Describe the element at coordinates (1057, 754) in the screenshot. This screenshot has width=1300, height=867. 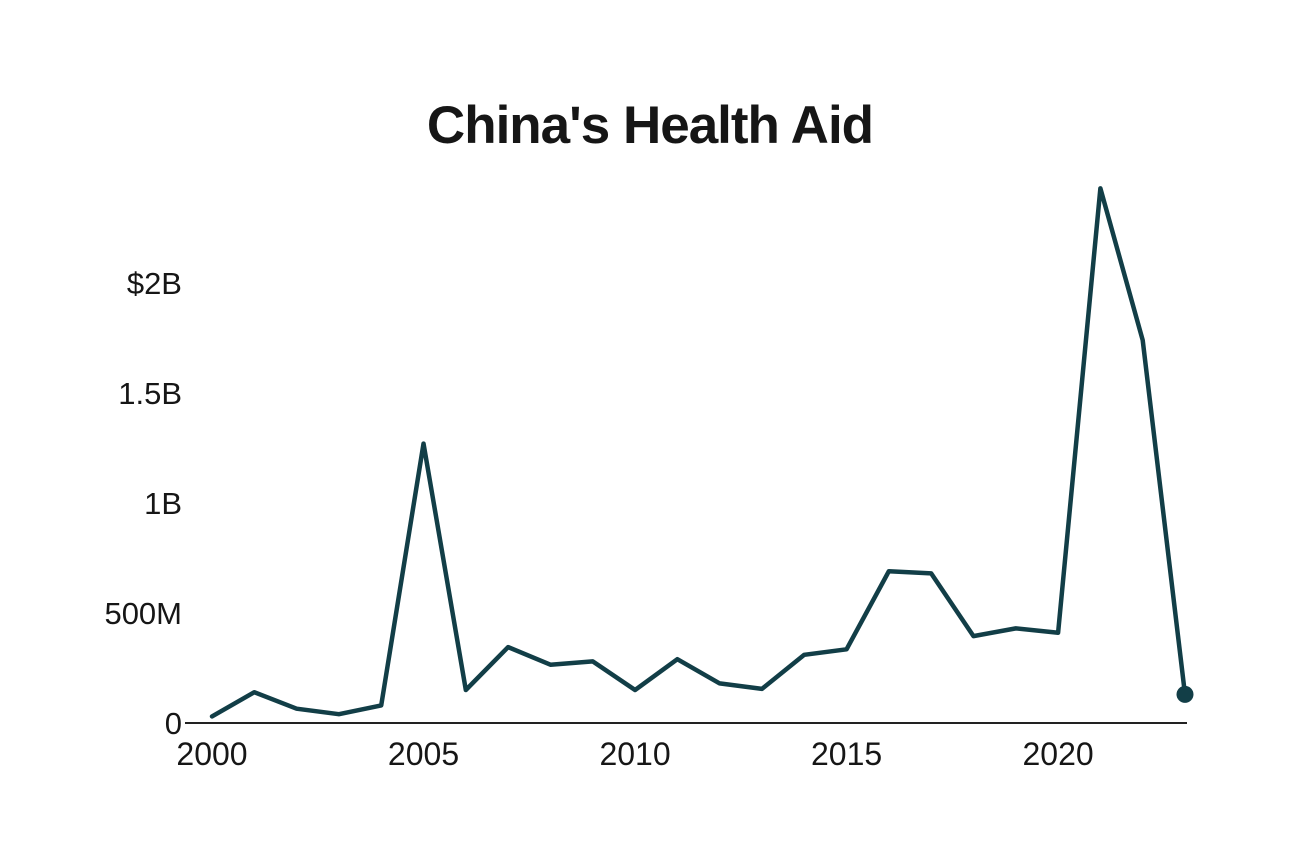
I see `x-tick-label: 2020` at that location.